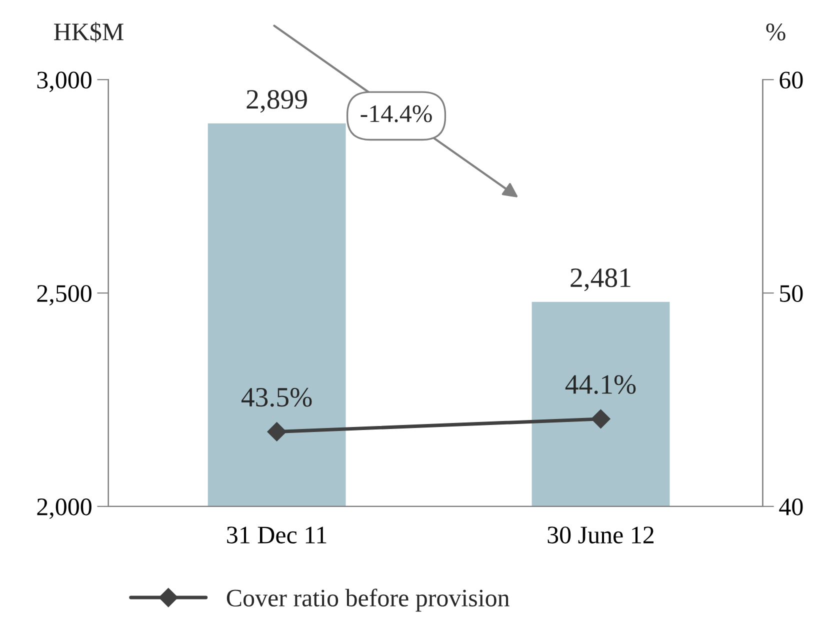 This screenshot has height=637, width=821. I want to click on x-tick-label: 30 June 12, so click(601, 535).